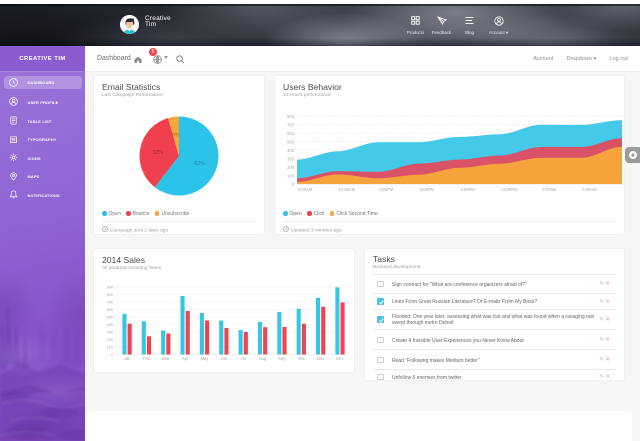 The width and height of the screenshot is (640, 441). What do you see at coordinates (386, 189) in the screenshot?
I see `svg-text: 3:00PM` at bounding box center [386, 189].